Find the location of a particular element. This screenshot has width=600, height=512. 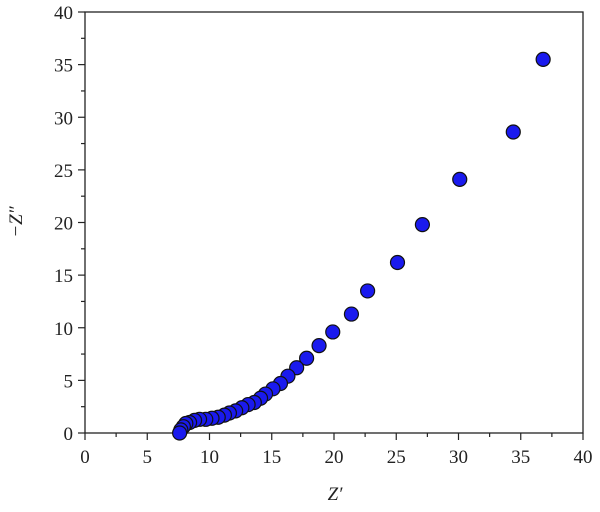

x-tick-label: 30 is located at coordinates (458, 457).